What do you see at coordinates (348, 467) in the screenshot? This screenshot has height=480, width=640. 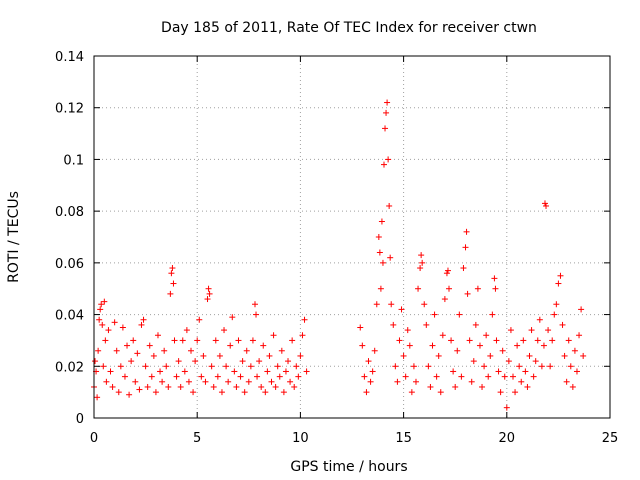 I see `x-axis-label: GPS time / hours` at bounding box center [348, 467].